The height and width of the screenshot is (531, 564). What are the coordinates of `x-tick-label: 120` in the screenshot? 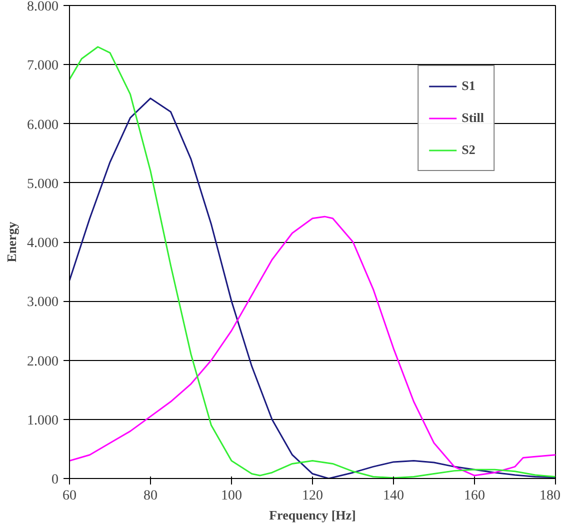 It's located at (312, 496).